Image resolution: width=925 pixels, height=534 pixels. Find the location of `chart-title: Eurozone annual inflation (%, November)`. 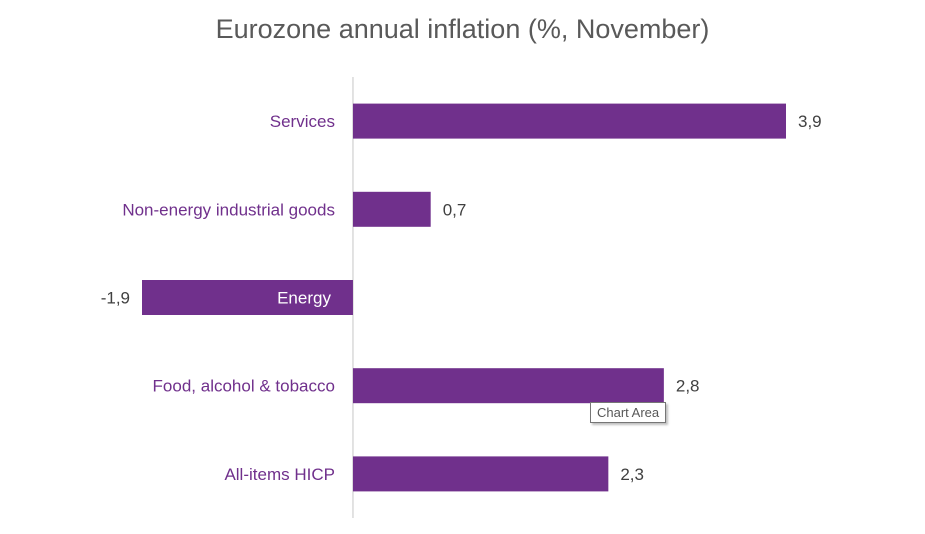

chart-title: Eurozone annual inflation (%, November) is located at coordinates (462, 29).